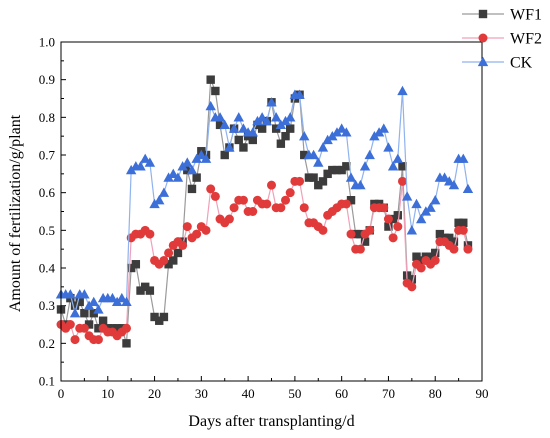 The height and width of the screenshot is (438, 550). Describe the element at coordinates (47, 155) in the screenshot. I see `y-tick-label: 0.7` at that location.